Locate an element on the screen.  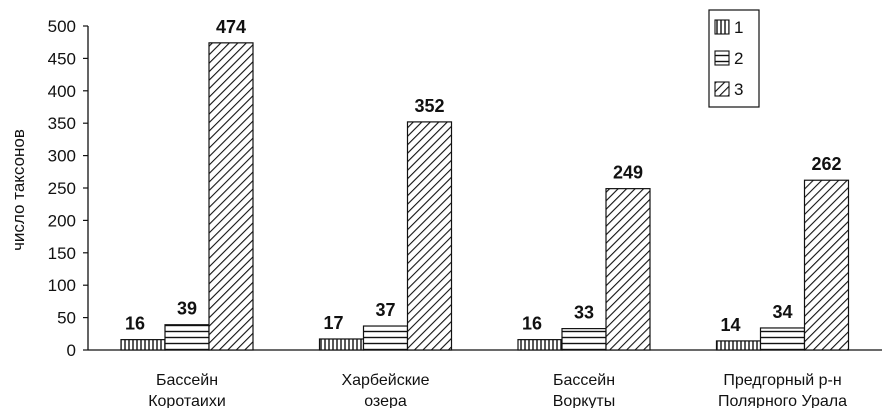
data-label: 33 is located at coordinates (584, 313).